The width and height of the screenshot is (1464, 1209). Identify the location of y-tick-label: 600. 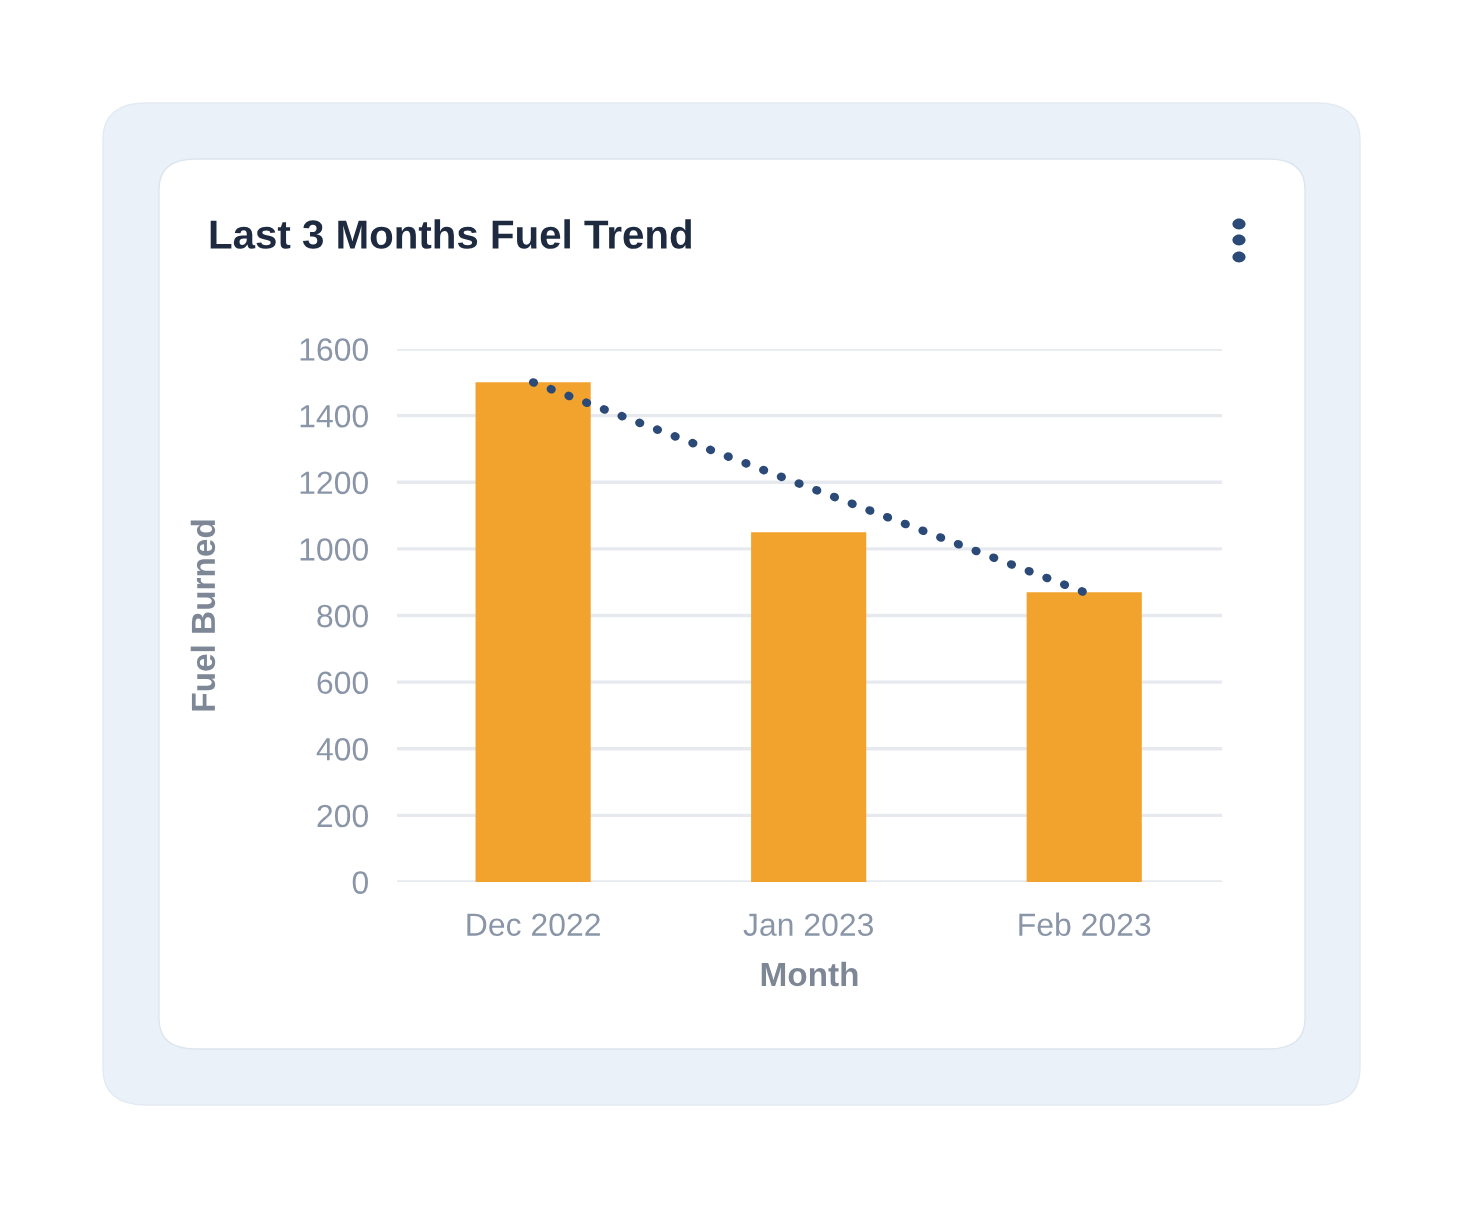
(342, 683).